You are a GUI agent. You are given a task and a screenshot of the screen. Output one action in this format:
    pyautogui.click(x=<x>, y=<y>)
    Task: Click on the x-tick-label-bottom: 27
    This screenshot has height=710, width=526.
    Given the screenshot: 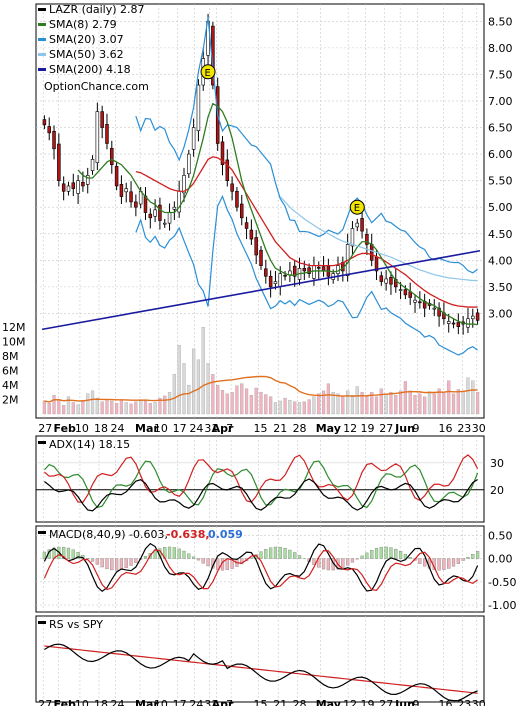 What is the action you would take?
    pyautogui.click(x=45, y=702)
    